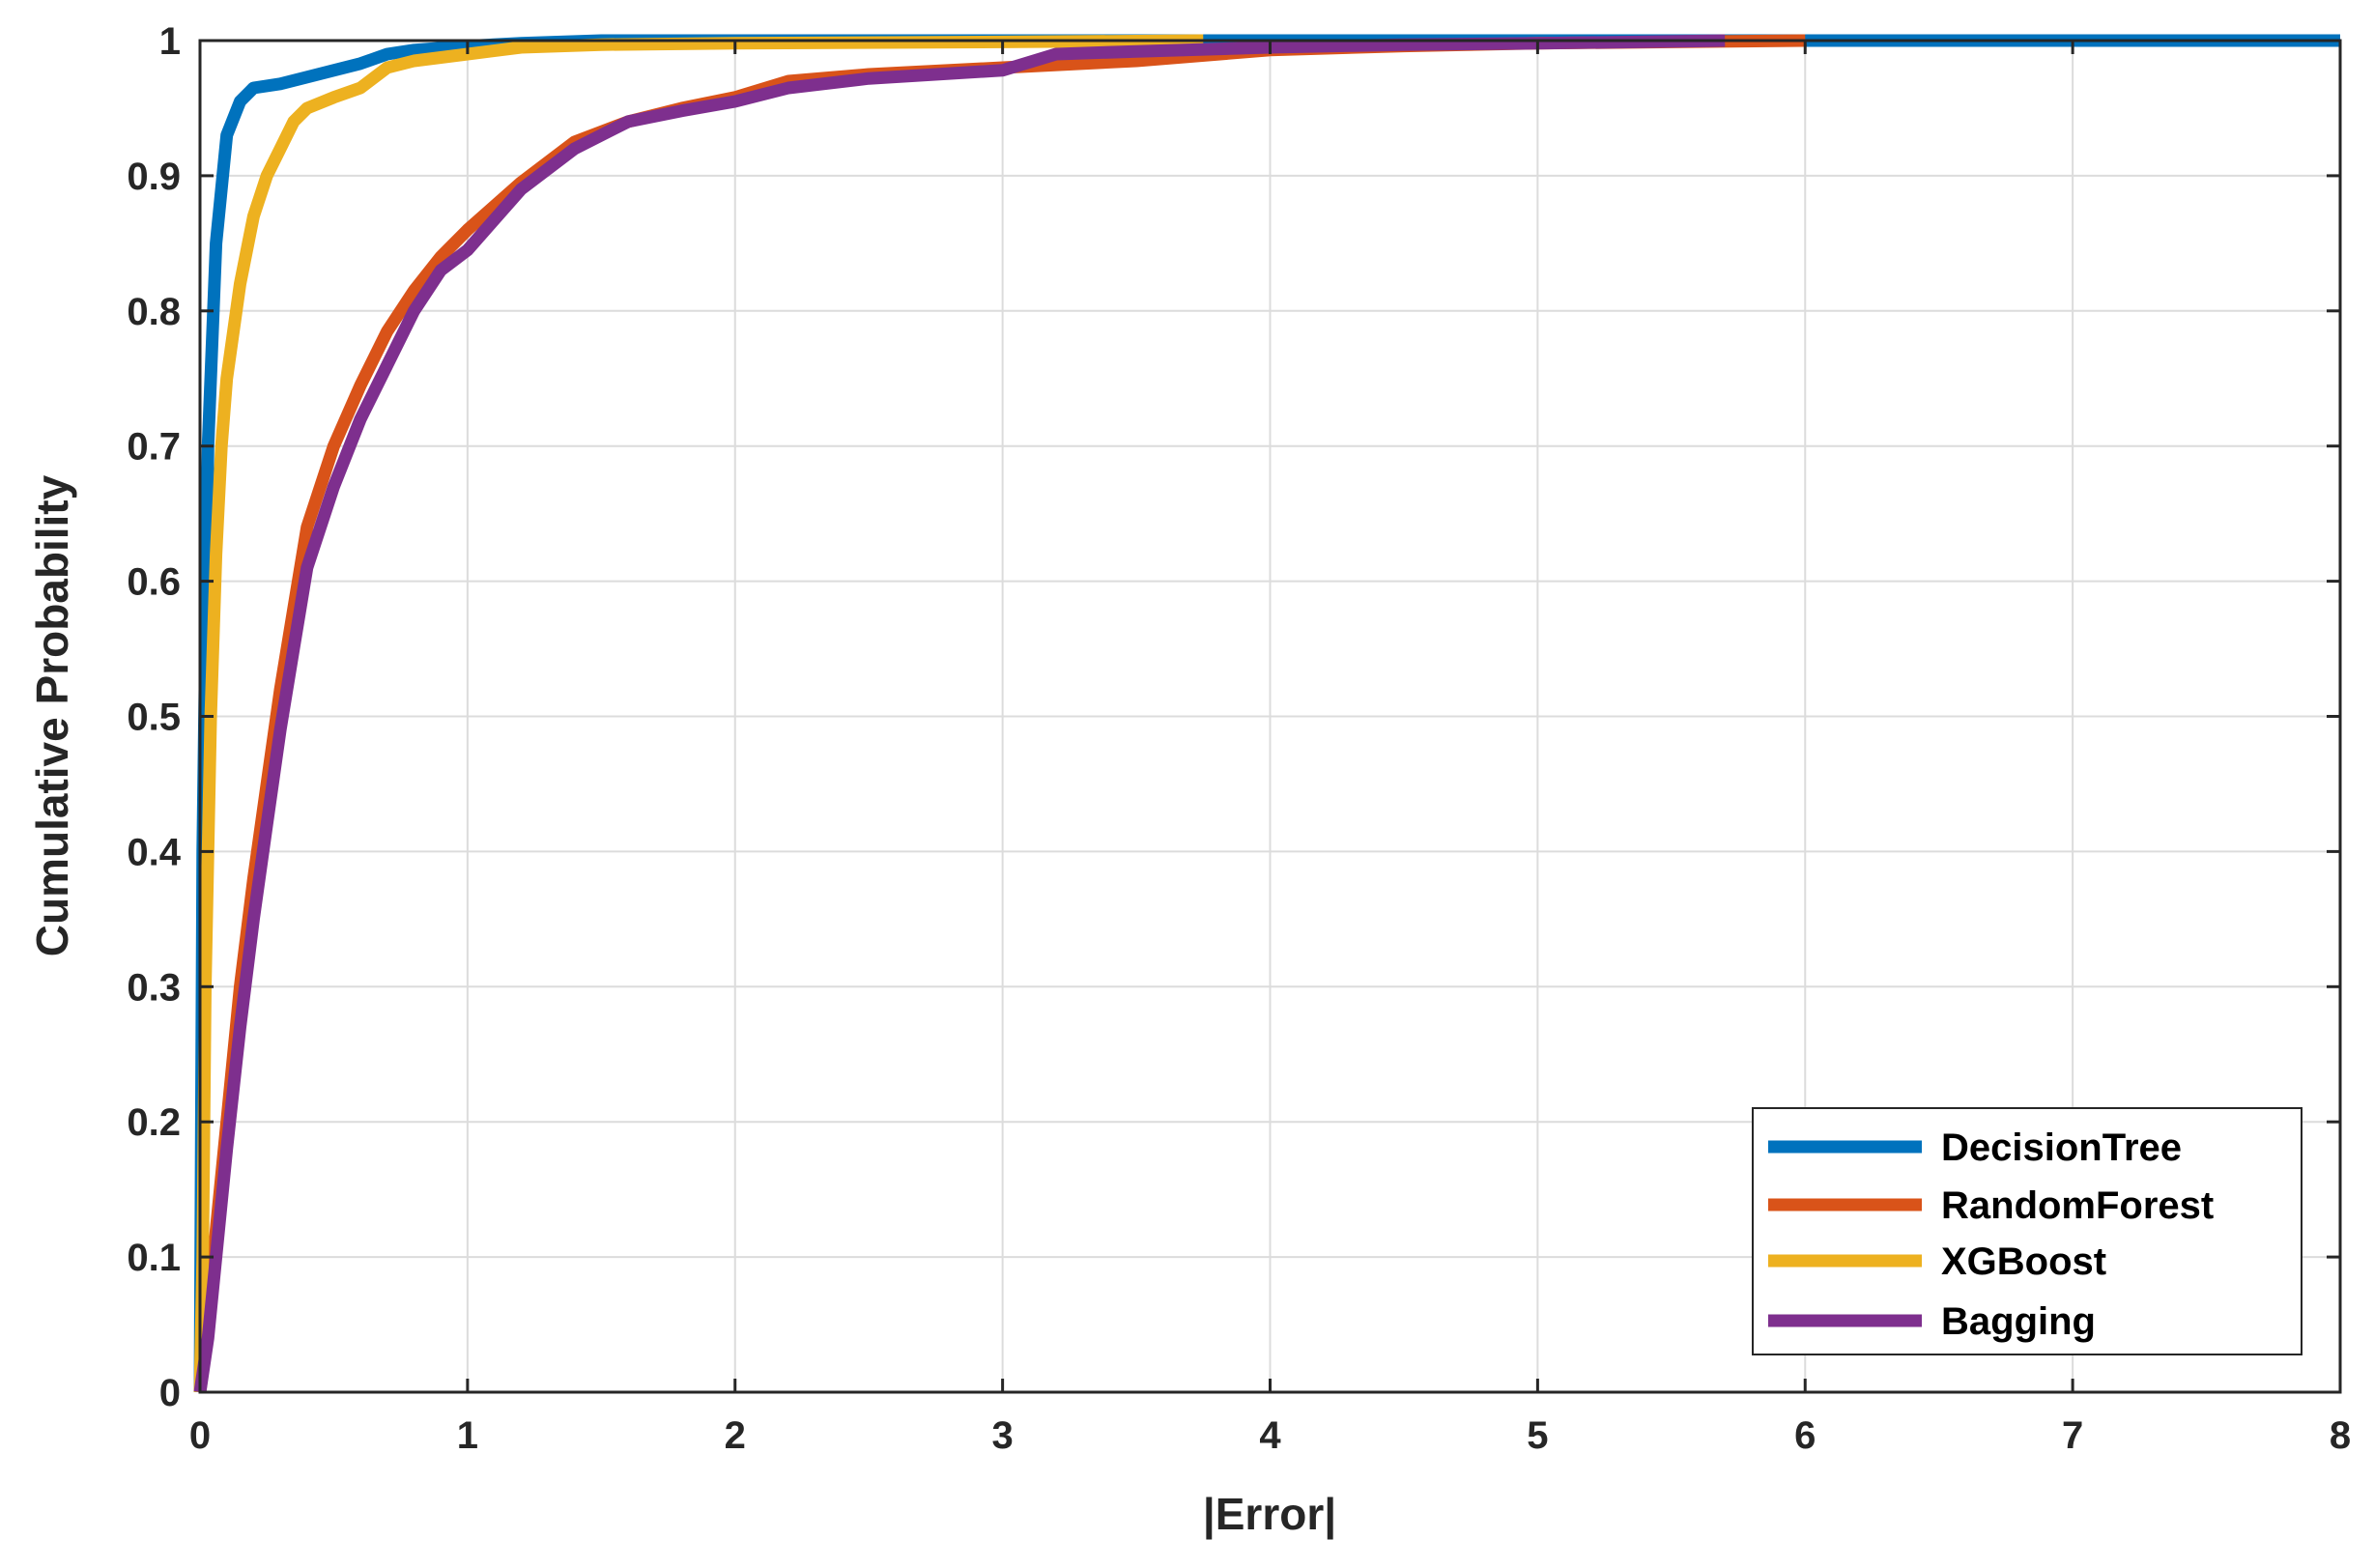 This screenshot has height=1568, width=2374. I want to click on y-tick-label: 0.7, so click(154, 447).